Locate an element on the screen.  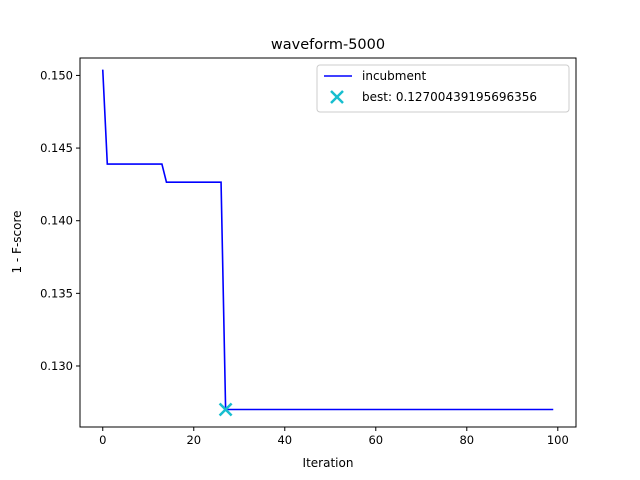
legend: incubment best: 0.12700439195696356 is located at coordinates (443, 88).